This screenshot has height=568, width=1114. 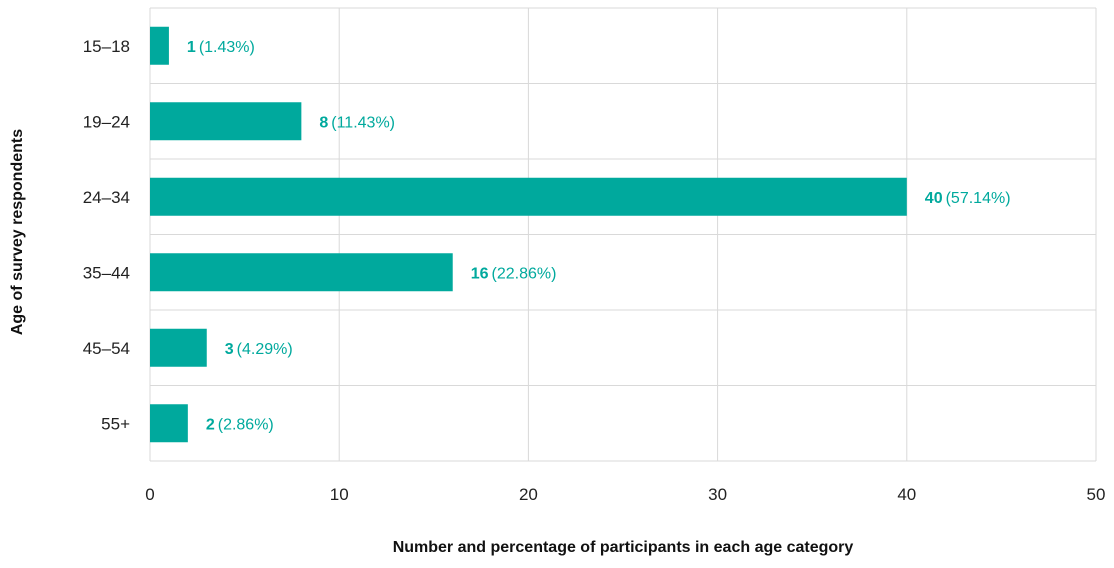 I want to click on x-tick-label: 20, so click(x=528, y=494).